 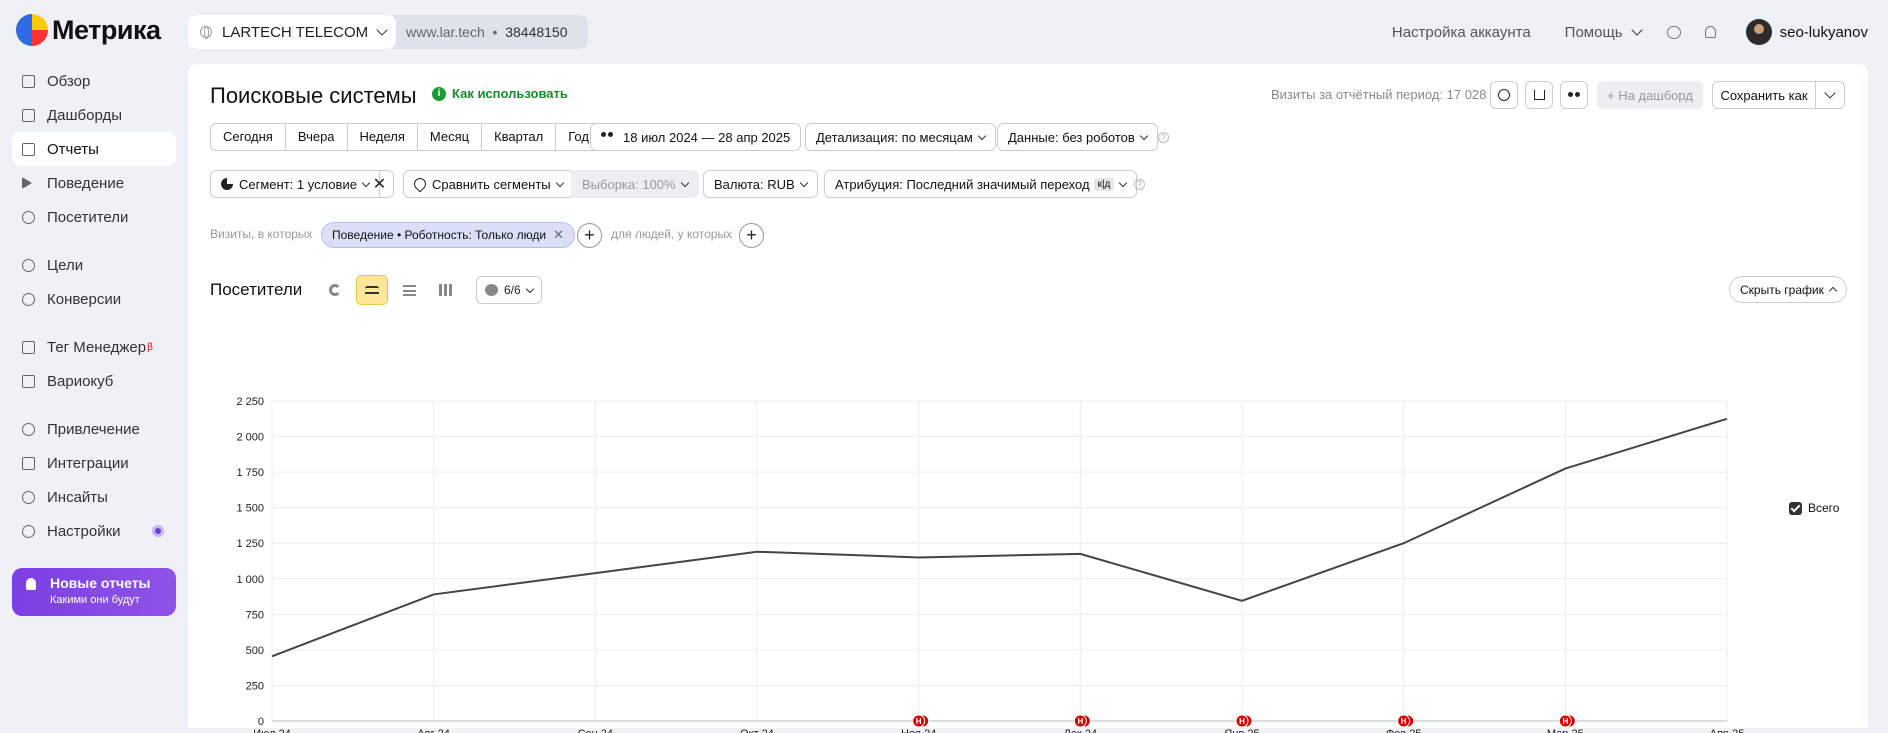 I want to click on period-week: Неделя, so click(x=383, y=137).